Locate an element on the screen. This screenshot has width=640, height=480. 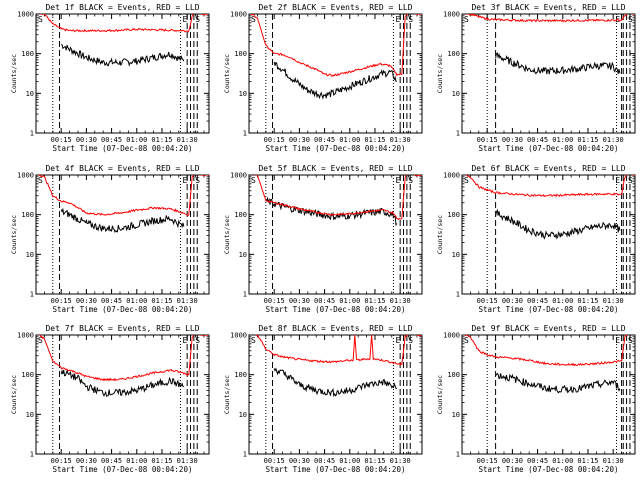
panel-title: Det 4f BLACK = Events, RED = LLD is located at coordinates (122, 168).